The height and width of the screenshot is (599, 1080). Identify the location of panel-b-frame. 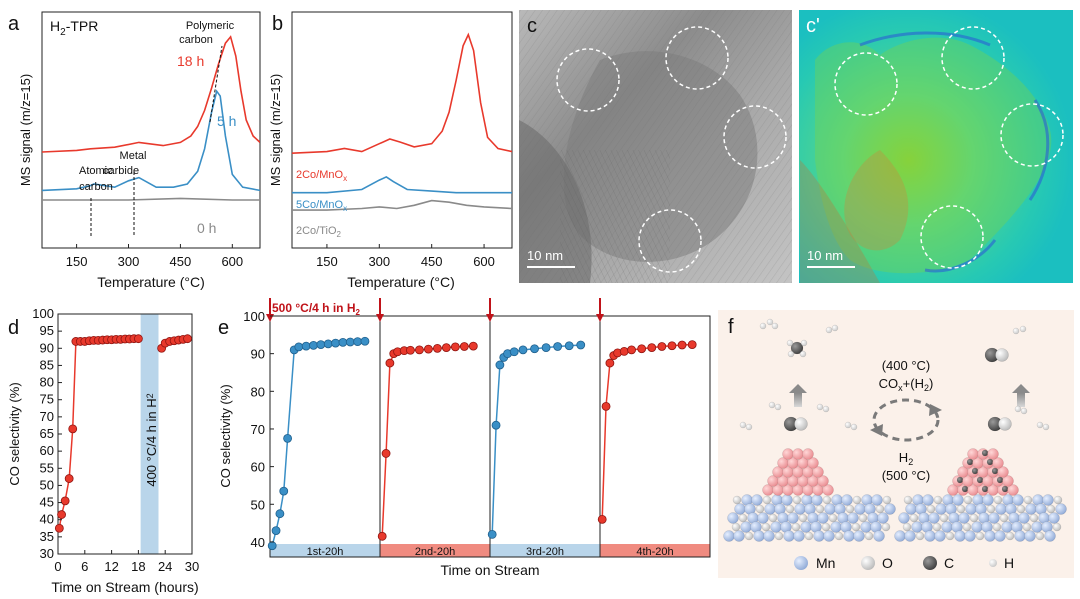
(402, 130).